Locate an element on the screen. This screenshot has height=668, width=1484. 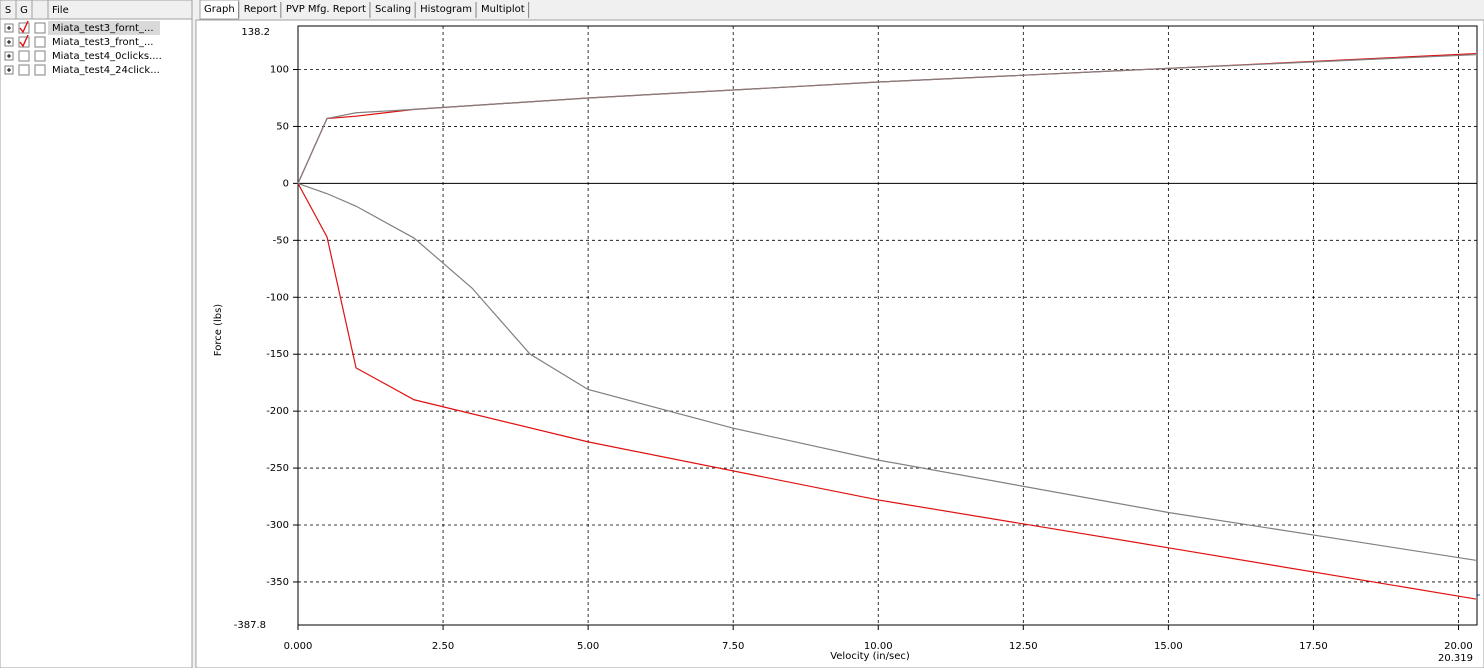
y-tick-label: -250 is located at coordinates (277, 468).